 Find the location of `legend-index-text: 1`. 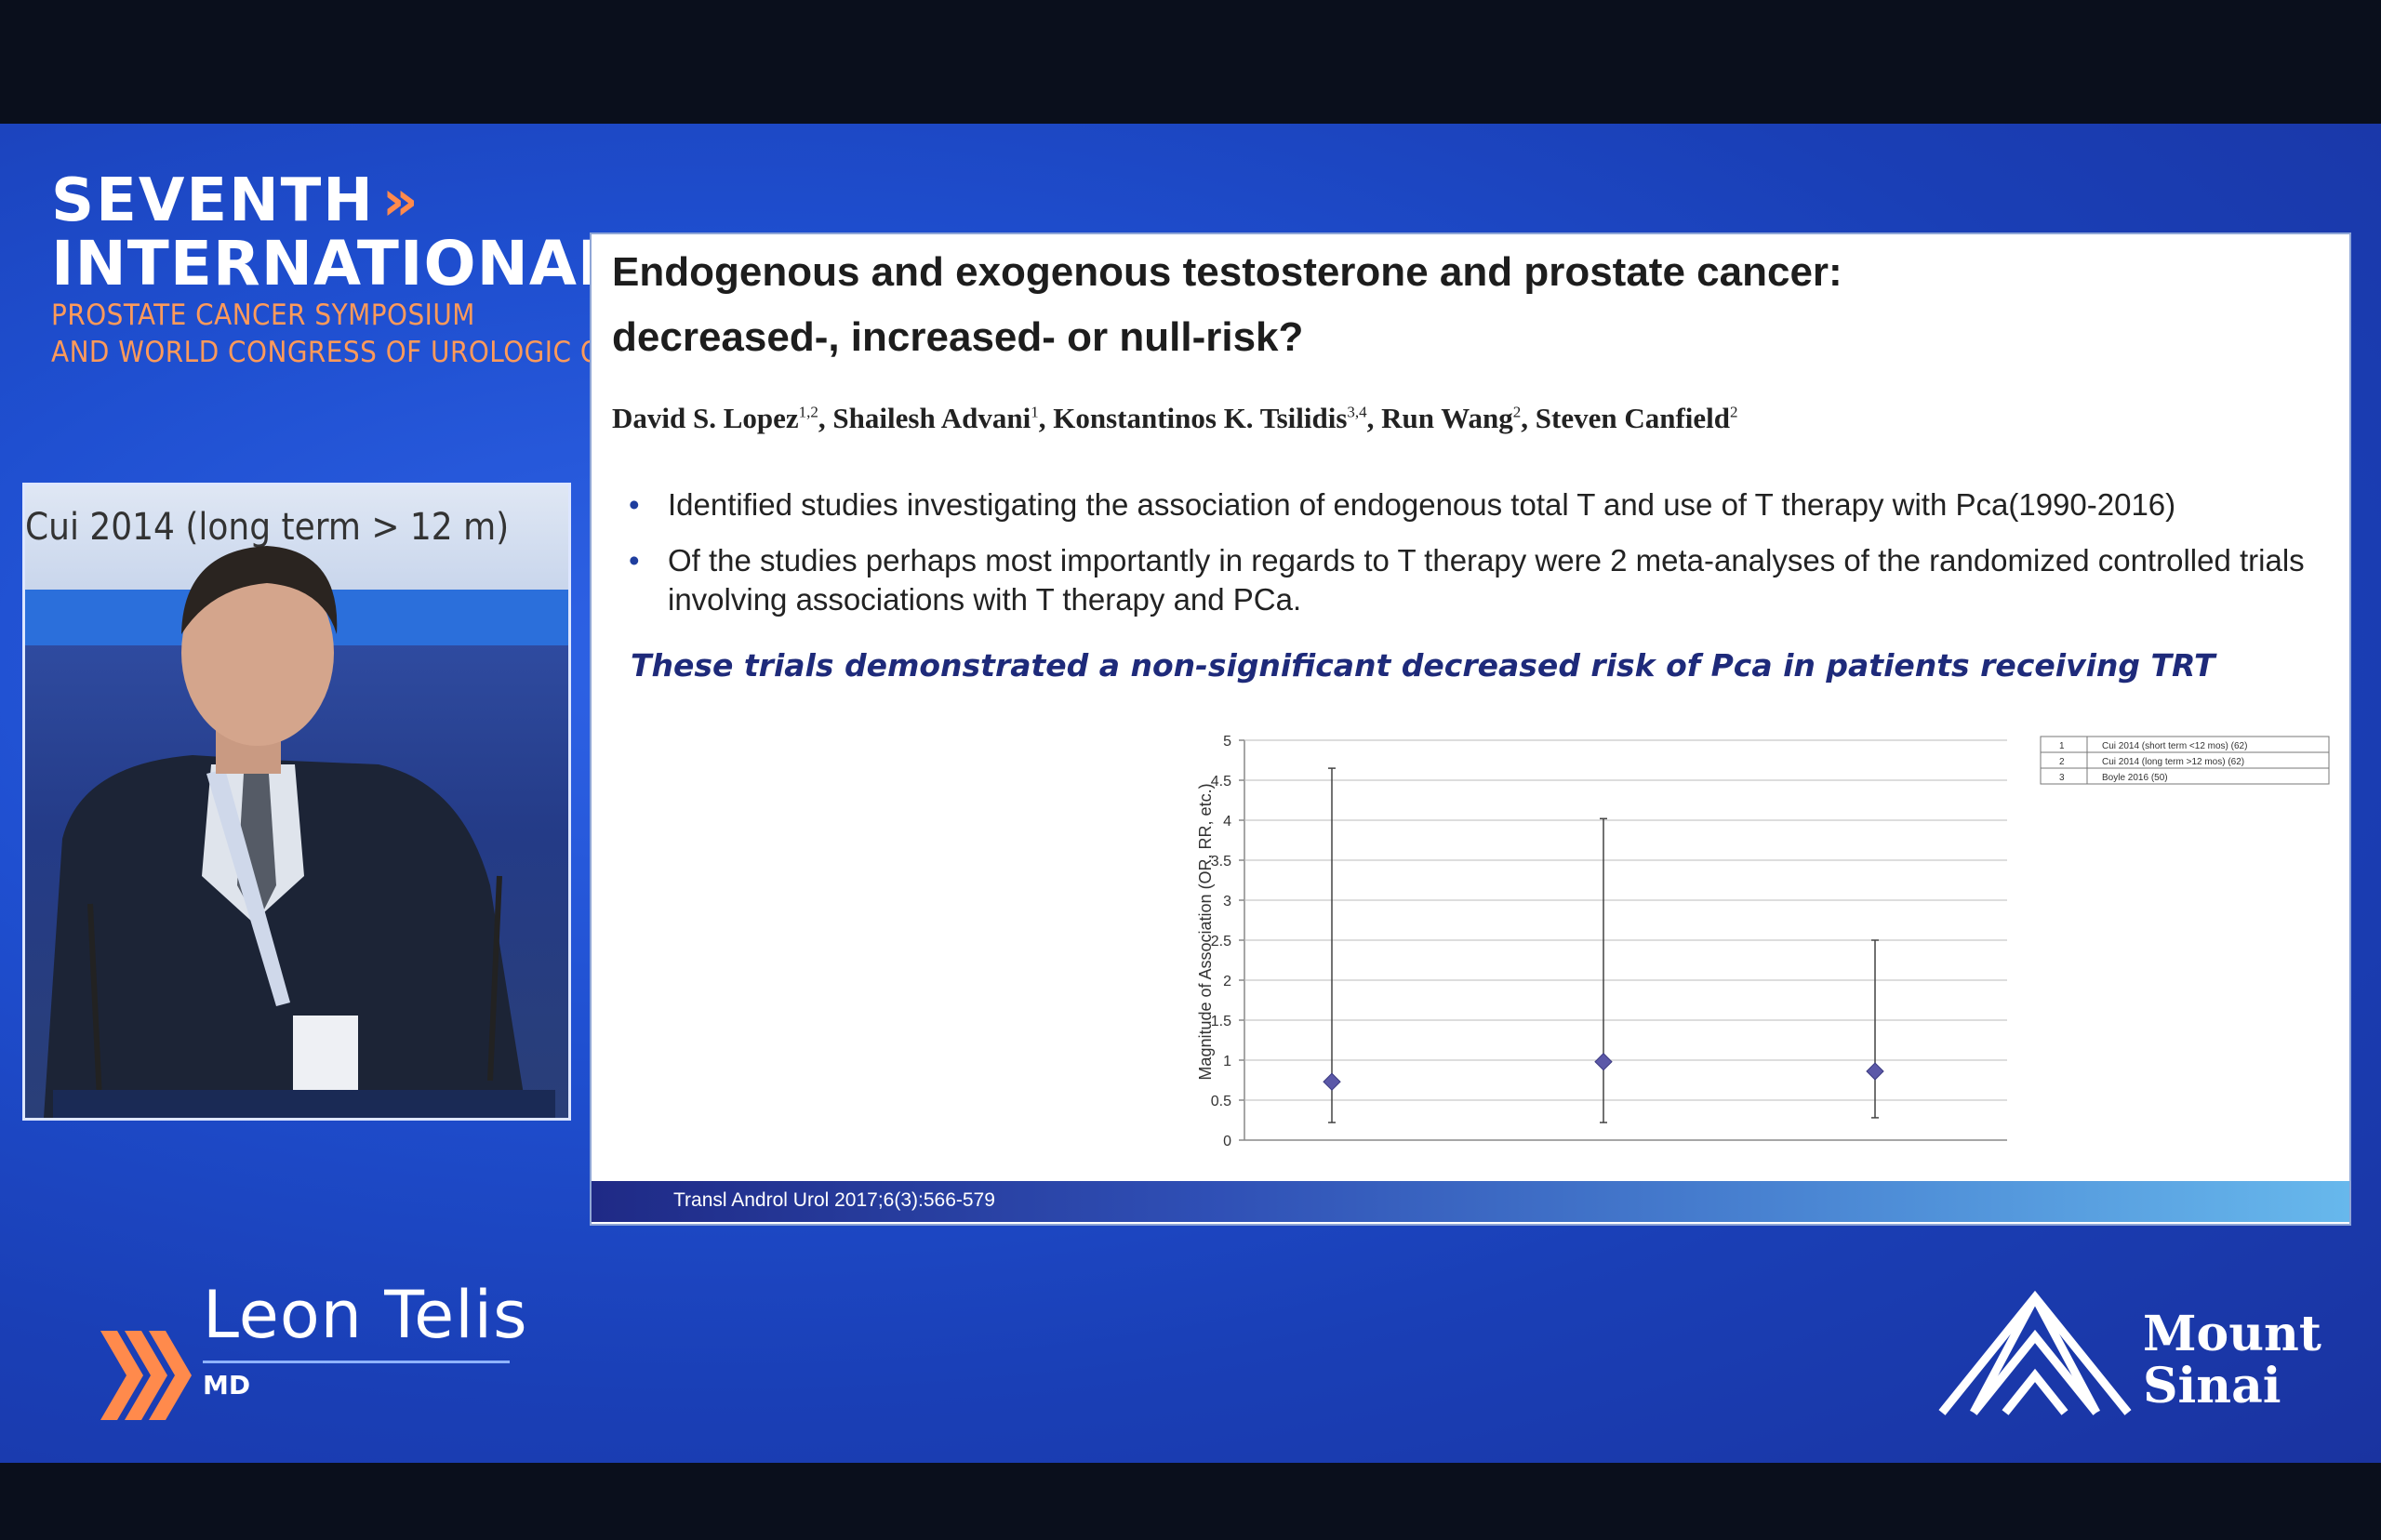

legend-index-text: 1 is located at coordinates (2062, 746).